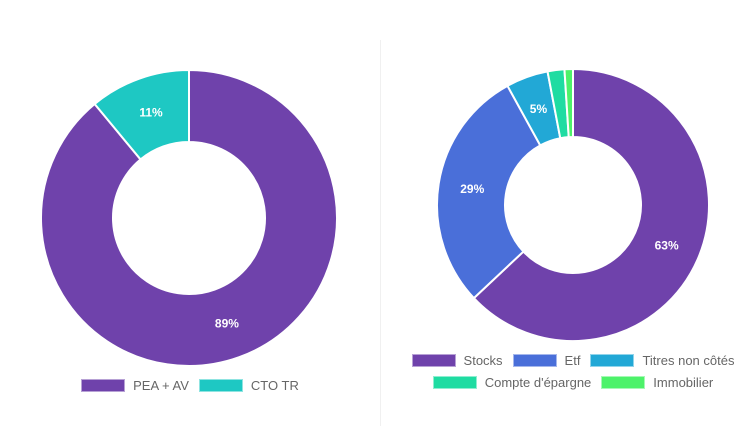 The image size is (751, 426). I want to click on legend-item: Compte d'épargne, so click(512, 382).